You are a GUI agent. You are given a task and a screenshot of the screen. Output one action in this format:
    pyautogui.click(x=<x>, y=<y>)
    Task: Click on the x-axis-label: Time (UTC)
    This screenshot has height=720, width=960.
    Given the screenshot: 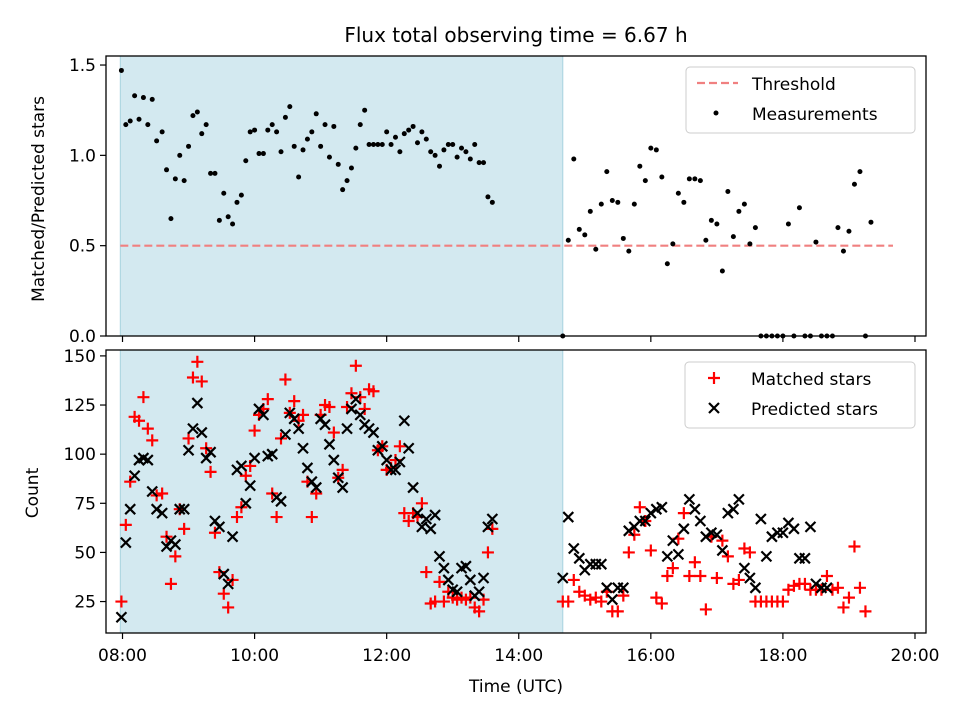 What is the action you would take?
    pyautogui.click(x=515, y=687)
    